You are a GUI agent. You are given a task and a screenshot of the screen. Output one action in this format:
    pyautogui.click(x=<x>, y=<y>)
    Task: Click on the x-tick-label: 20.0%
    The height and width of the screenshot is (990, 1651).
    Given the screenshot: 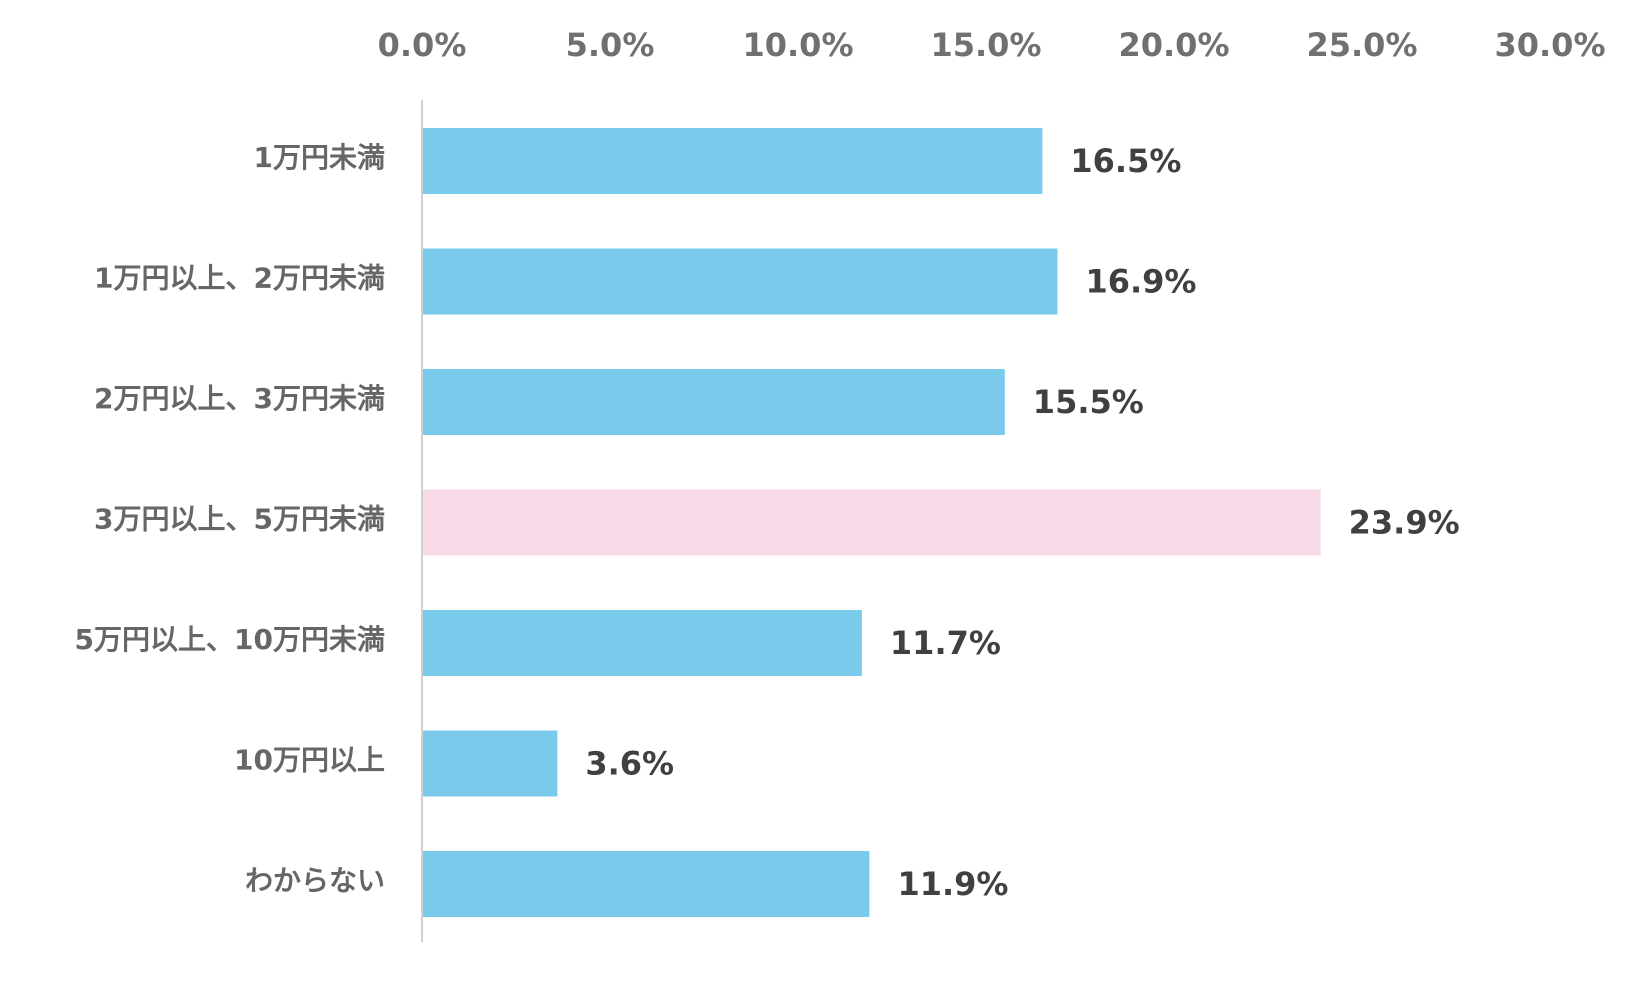 What is the action you would take?
    pyautogui.click(x=1173, y=45)
    